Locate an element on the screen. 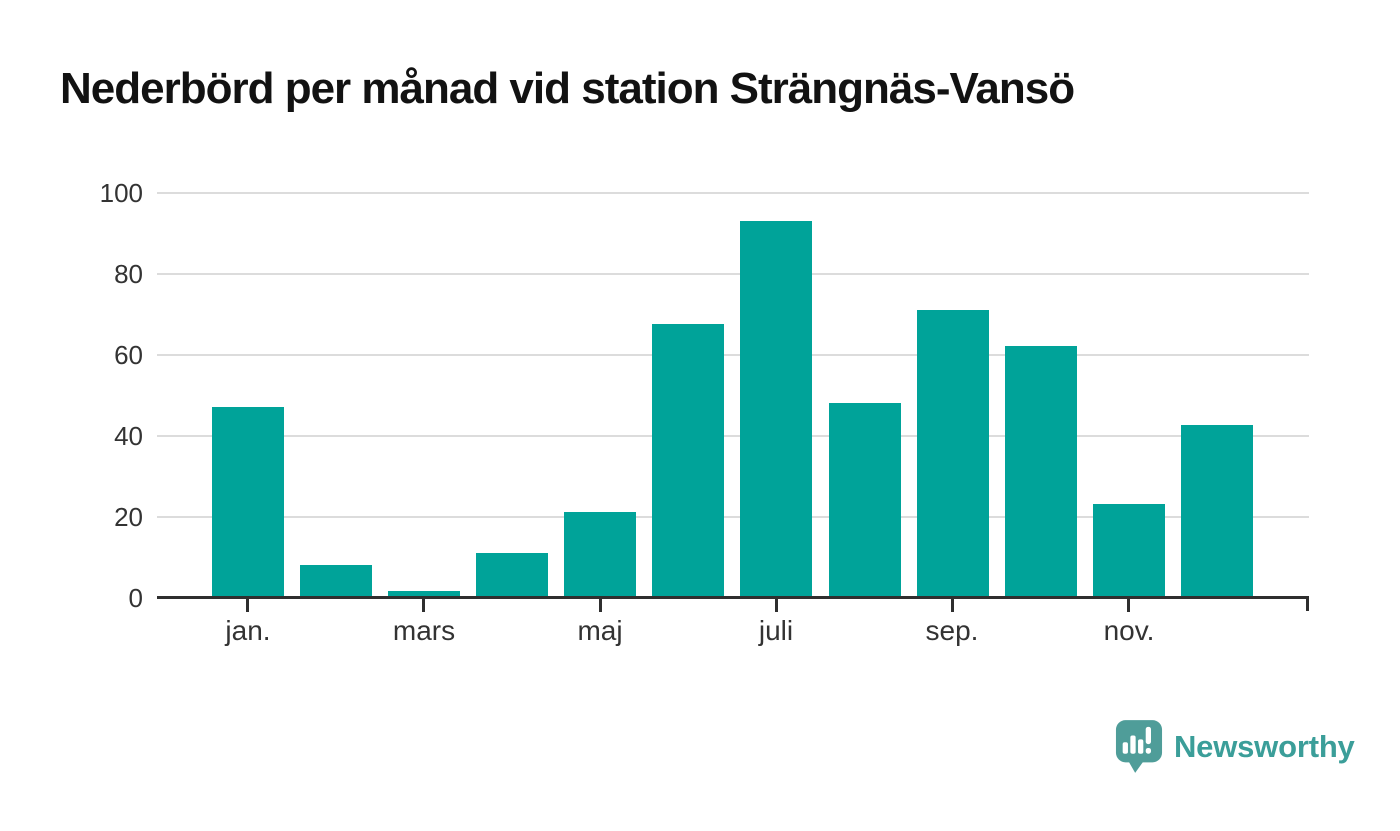 Image resolution: width=1400 pixels, height=831 pixels. bar-juli is located at coordinates (776, 408).